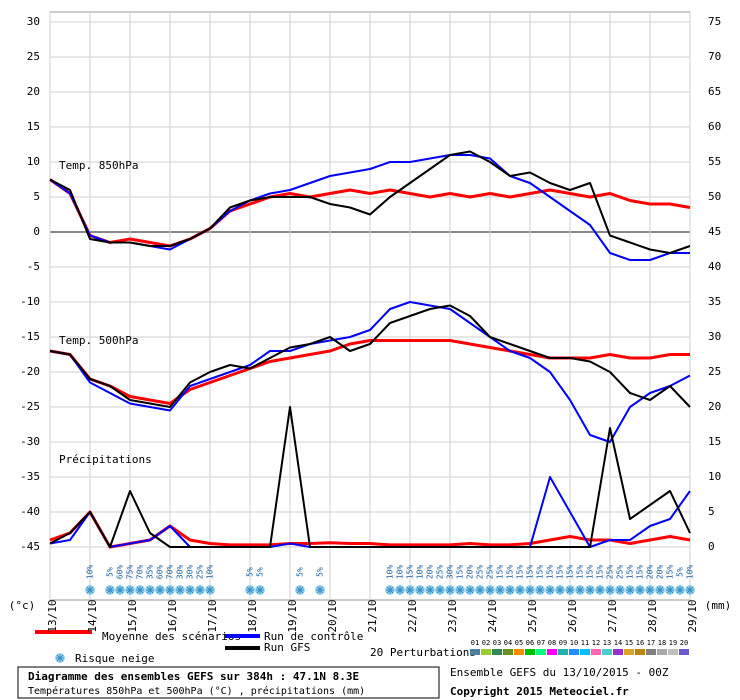 The width and height of the screenshot is (740, 700). What do you see at coordinates (714, 126) in the screenshot?
I see `y2-tick-label: 60` at bounding box center [714, 126].